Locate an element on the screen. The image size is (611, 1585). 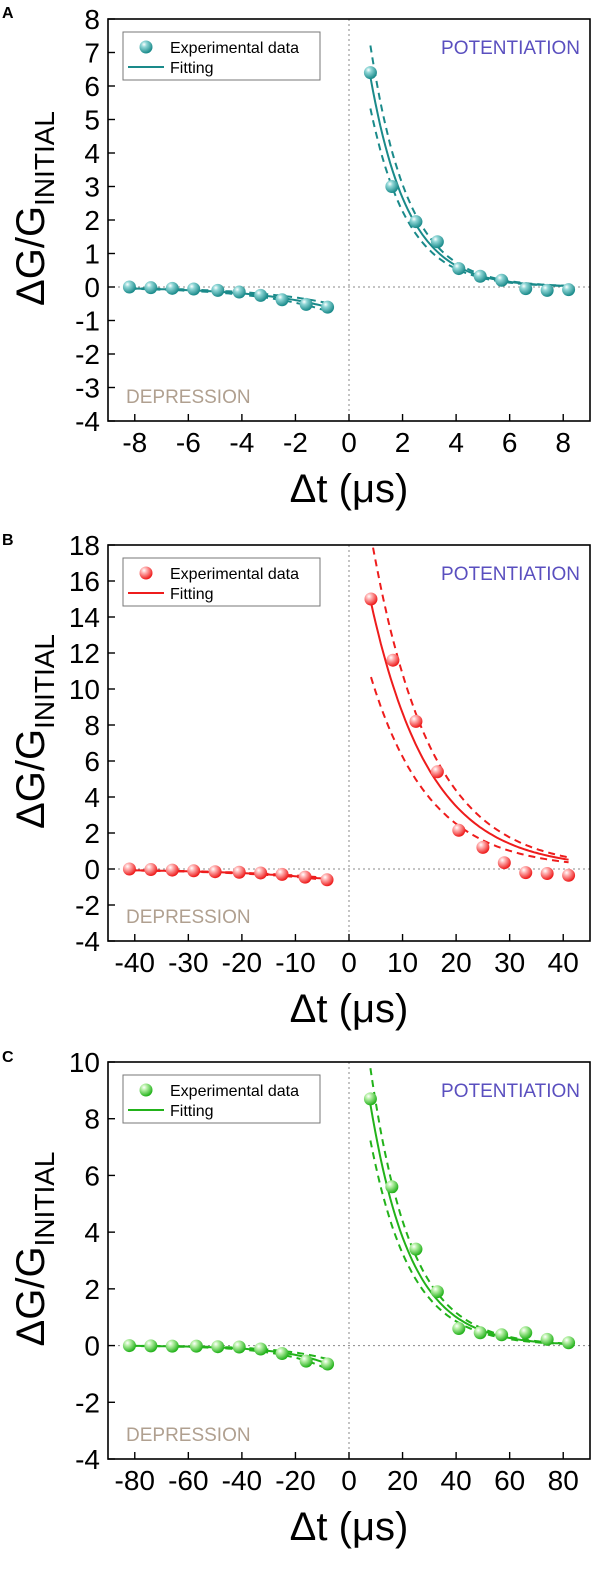
x-tick-label: 8 is located at coordinates (563, 442).